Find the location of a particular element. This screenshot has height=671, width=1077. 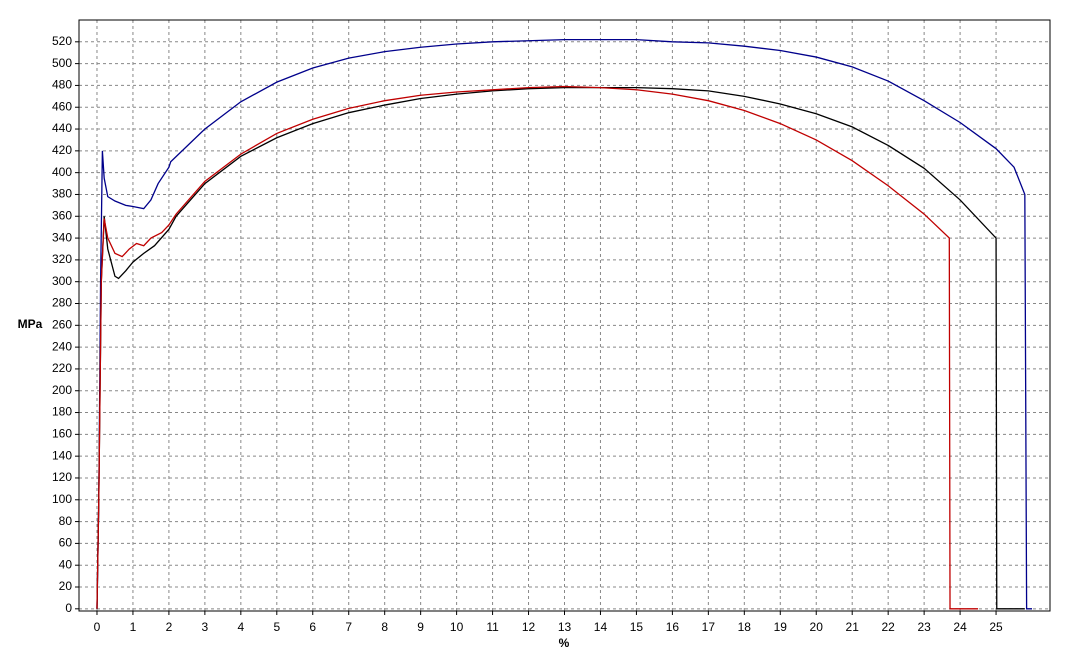

y-tick-label: 460 is located at coordinates (62, 106).